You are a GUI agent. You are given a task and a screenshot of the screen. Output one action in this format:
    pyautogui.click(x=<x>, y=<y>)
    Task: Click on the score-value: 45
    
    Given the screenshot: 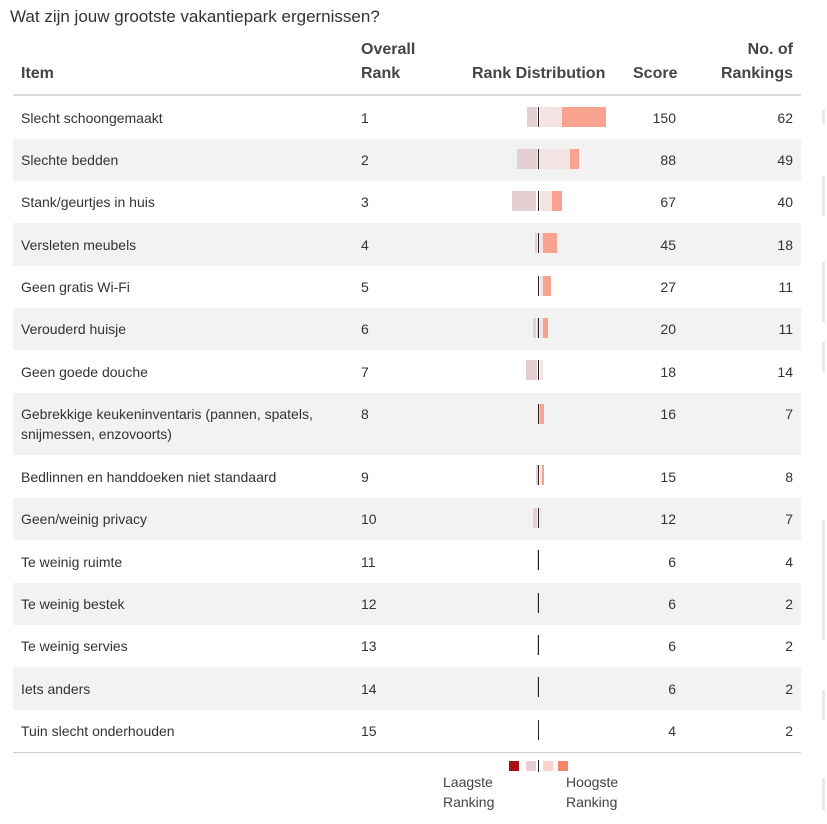 What is the action you would take?
    pyautogui.click(x=668, y=245)
    